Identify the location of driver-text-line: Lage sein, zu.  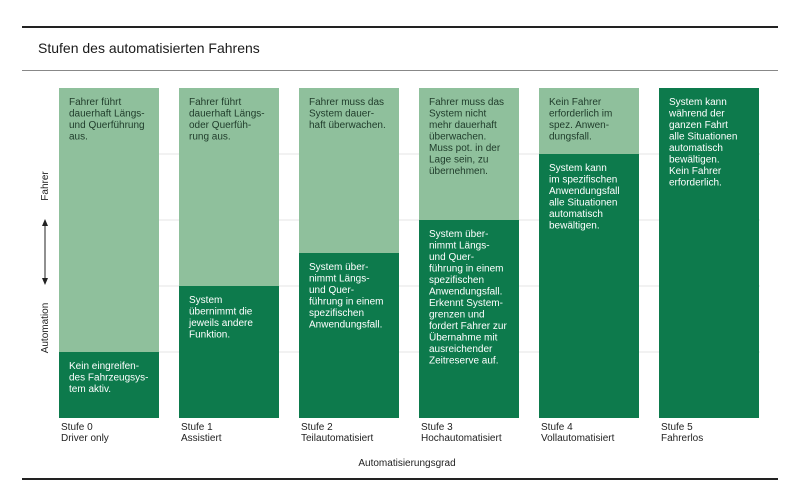
(459, 160).